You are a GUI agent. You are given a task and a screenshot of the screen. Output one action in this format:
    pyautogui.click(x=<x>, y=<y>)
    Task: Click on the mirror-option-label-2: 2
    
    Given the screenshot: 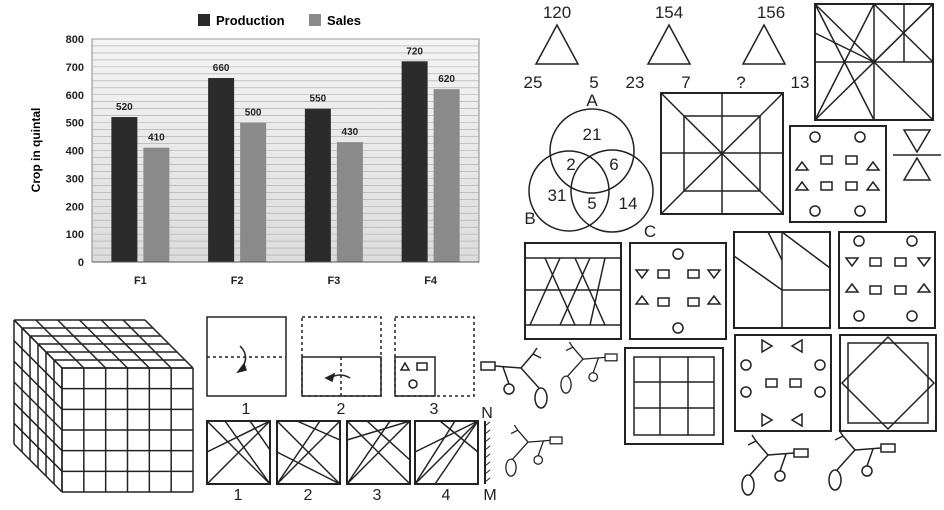 What is the action you would take?
    pyautogui.click(x=308, y=495)
    